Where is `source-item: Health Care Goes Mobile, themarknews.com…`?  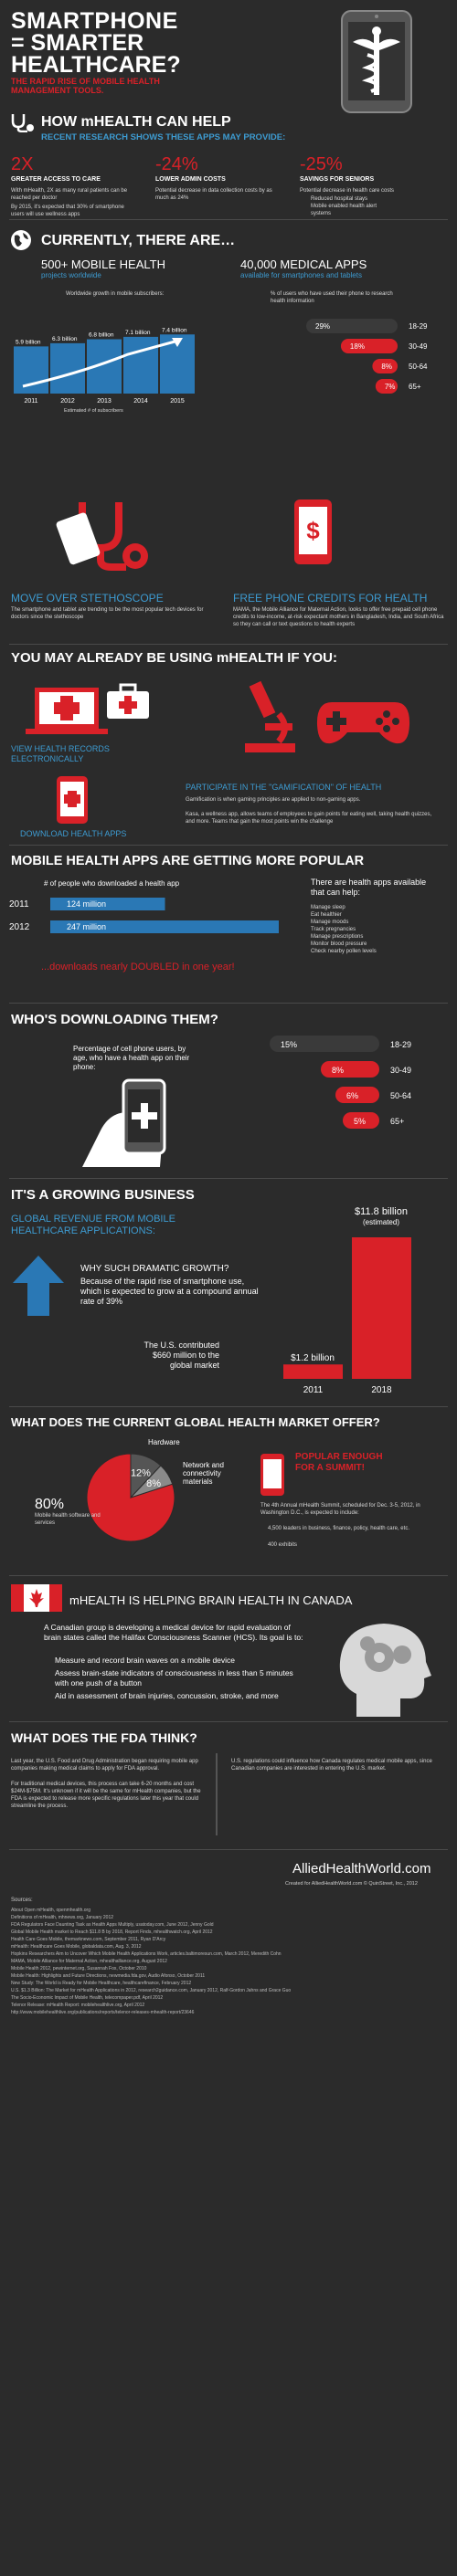 source-item: Health Care Goes Mobile, themarknews.com… is located at coordinates (88, 1939).